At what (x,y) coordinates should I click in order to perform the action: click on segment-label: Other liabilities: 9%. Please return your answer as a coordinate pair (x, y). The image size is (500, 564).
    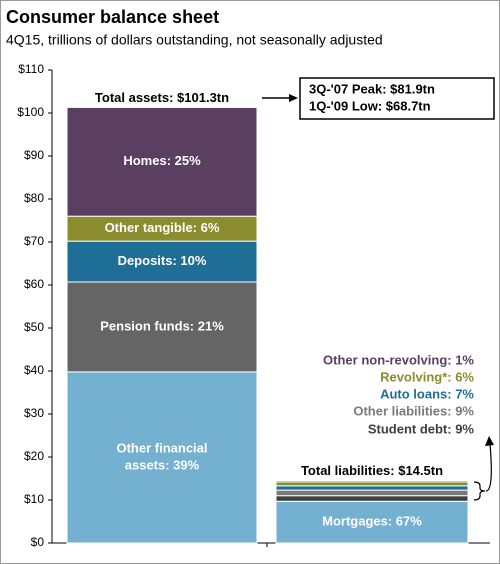
    Looking at the image, I should click on (413, 410).